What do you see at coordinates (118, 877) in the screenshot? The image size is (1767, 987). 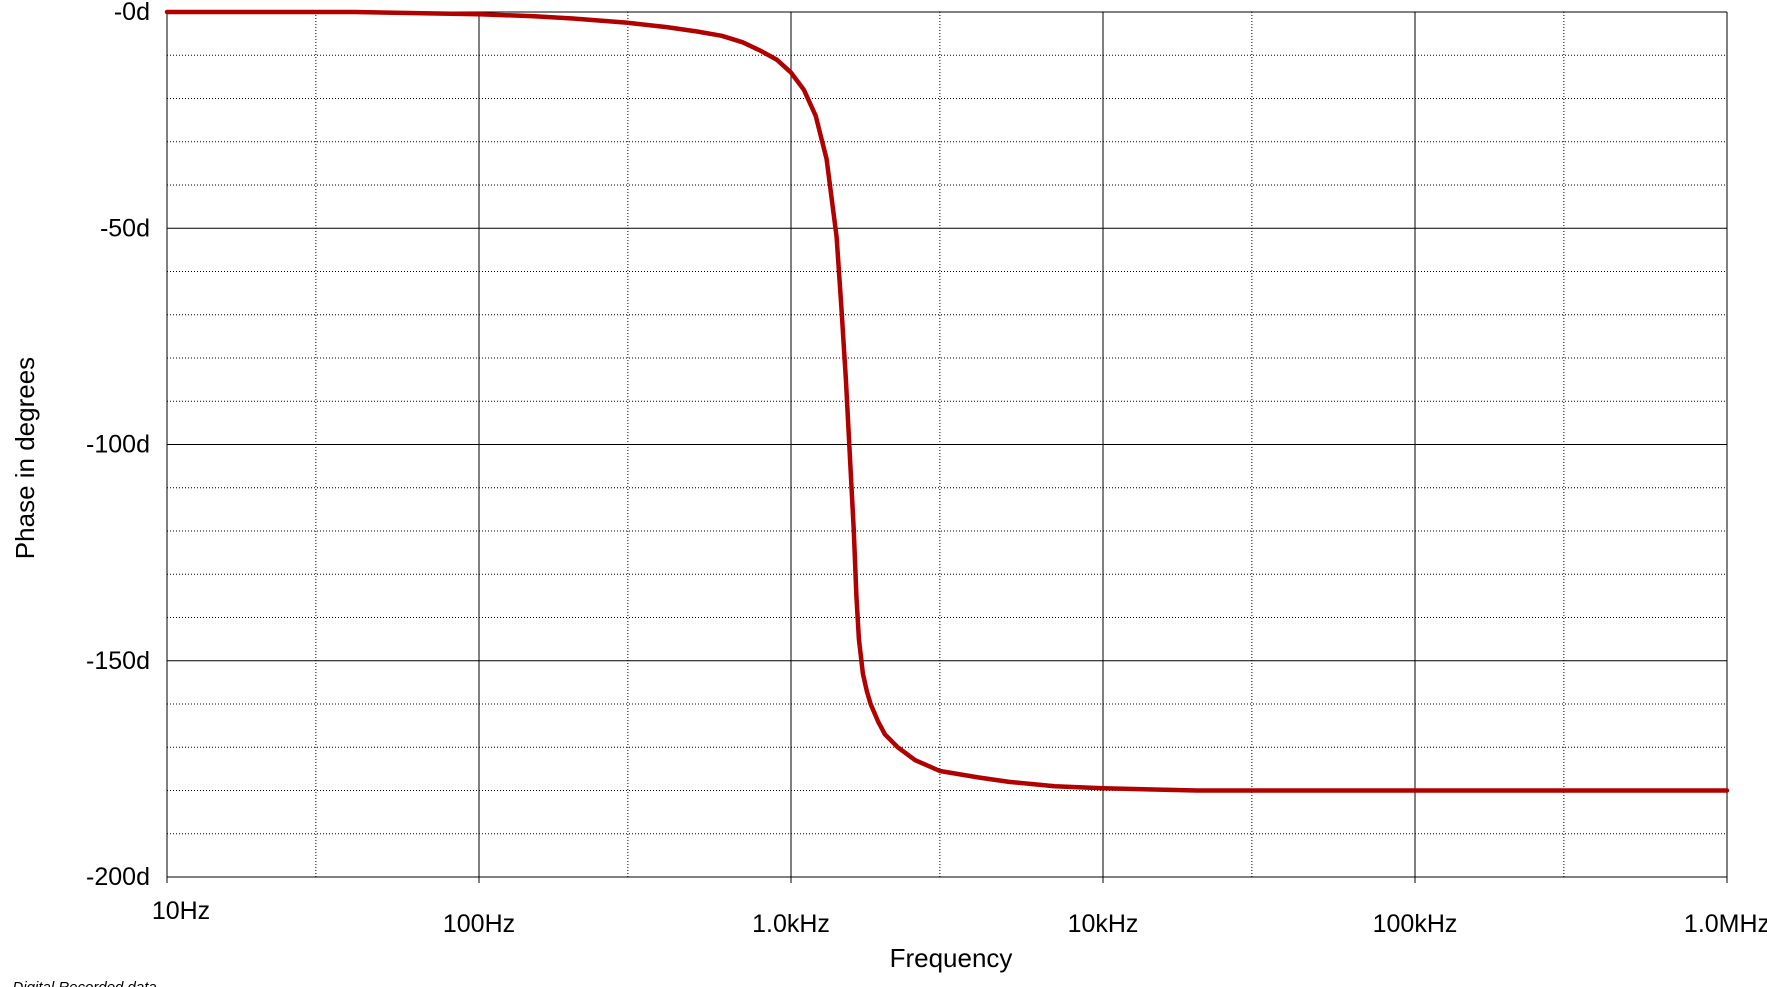 I see `y-tick-label: -200d` at bounding box center [118, 877].